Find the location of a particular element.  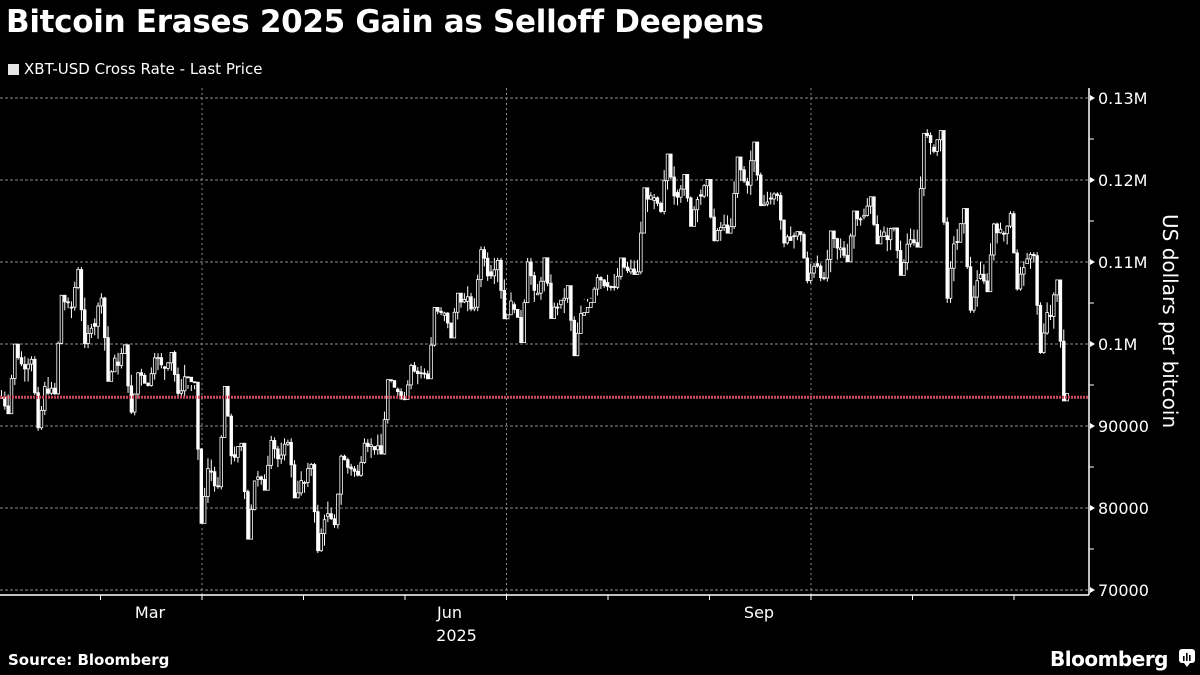

y-tick-label: 0.12M is located at coordinates (1122, 180).